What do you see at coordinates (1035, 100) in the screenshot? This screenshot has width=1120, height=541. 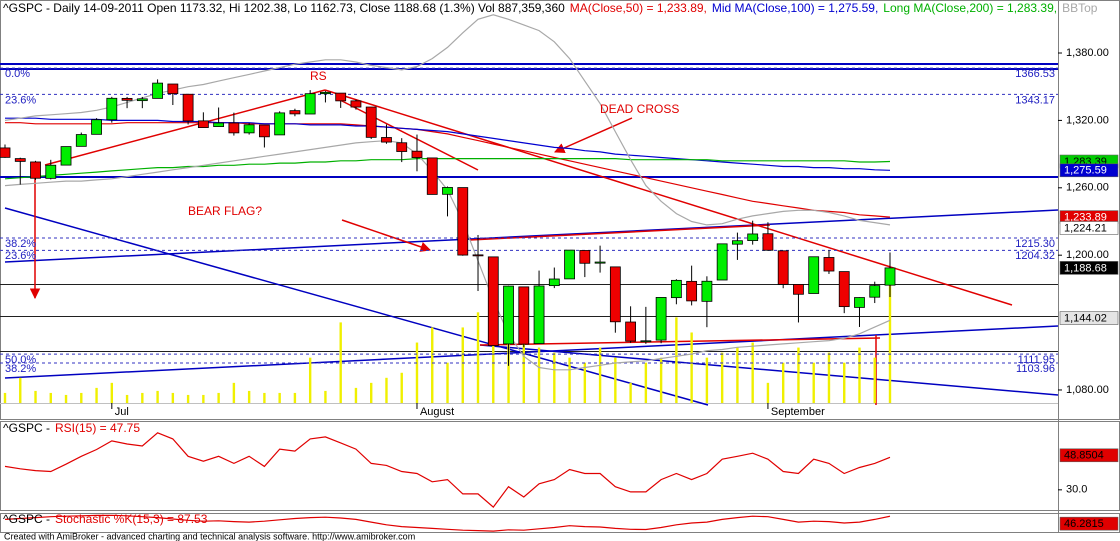 I see `fib-value: 1343.17` at bounding box center [1035, 100].